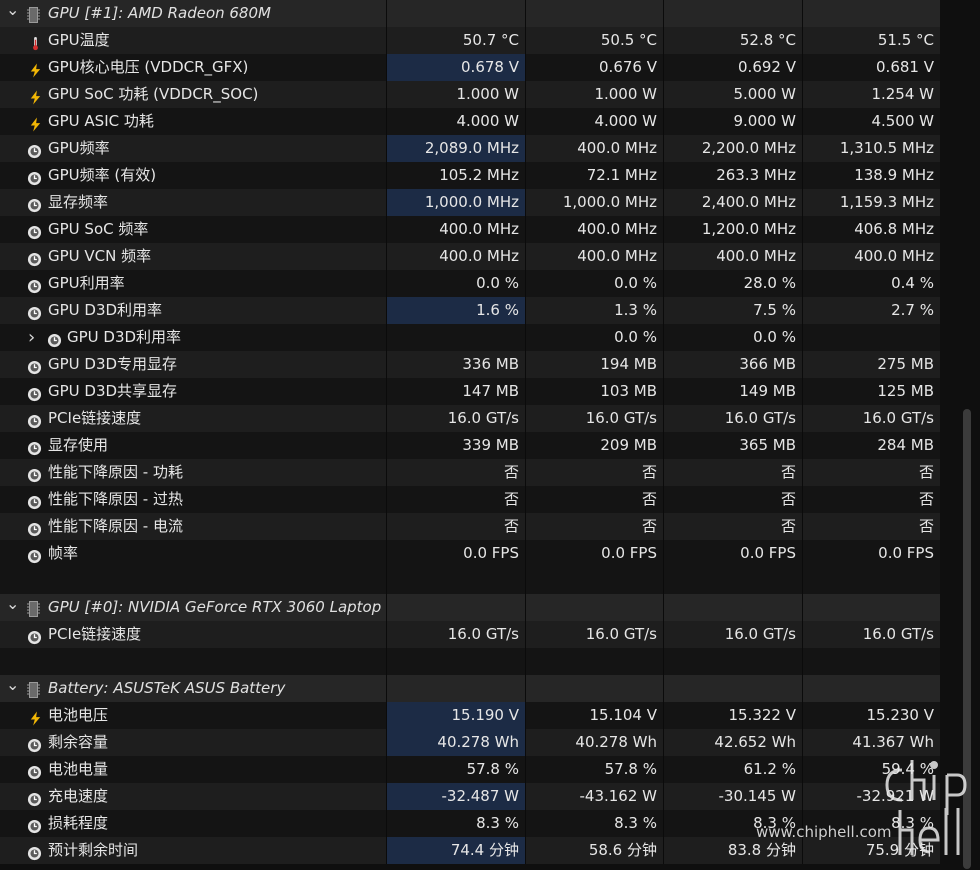 The height and width of the screenshot is (870, 980). What do you see at coordinates (63, 553) in the screenshot?
I see `sensor-label: 帧率` at bounding box center [63, 553].